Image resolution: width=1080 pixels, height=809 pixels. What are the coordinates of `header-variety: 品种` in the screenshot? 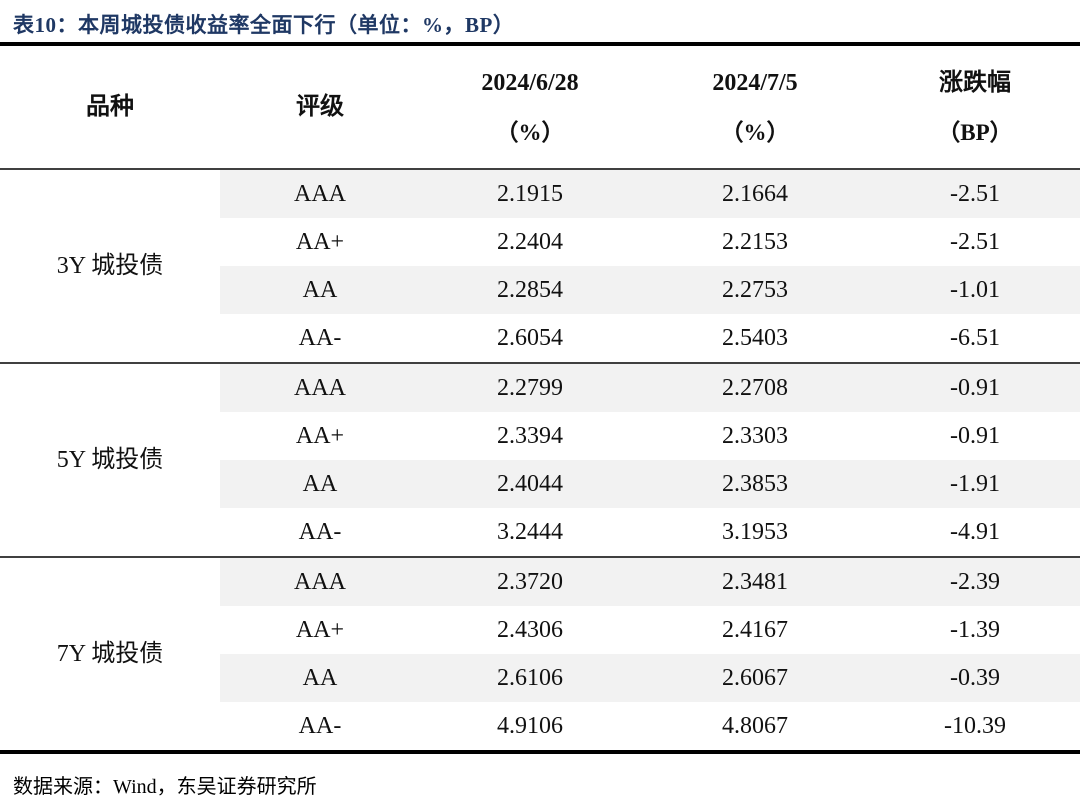 It's located at (110, 107).